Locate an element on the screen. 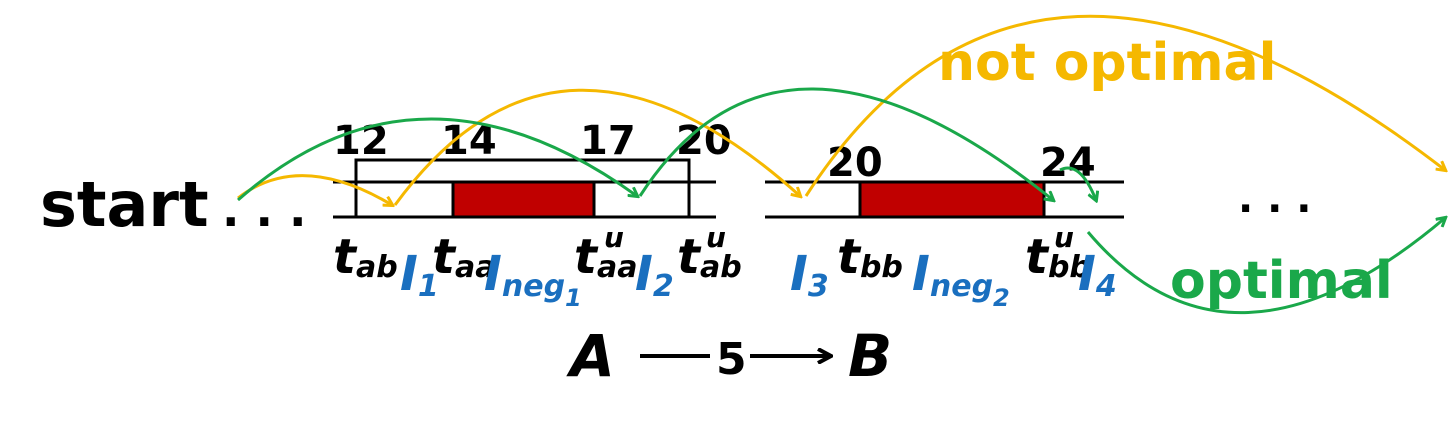 This screenshot has height=433, width=1450. interval-ineg1: Ineg1 is located at coordinates (533, 279).